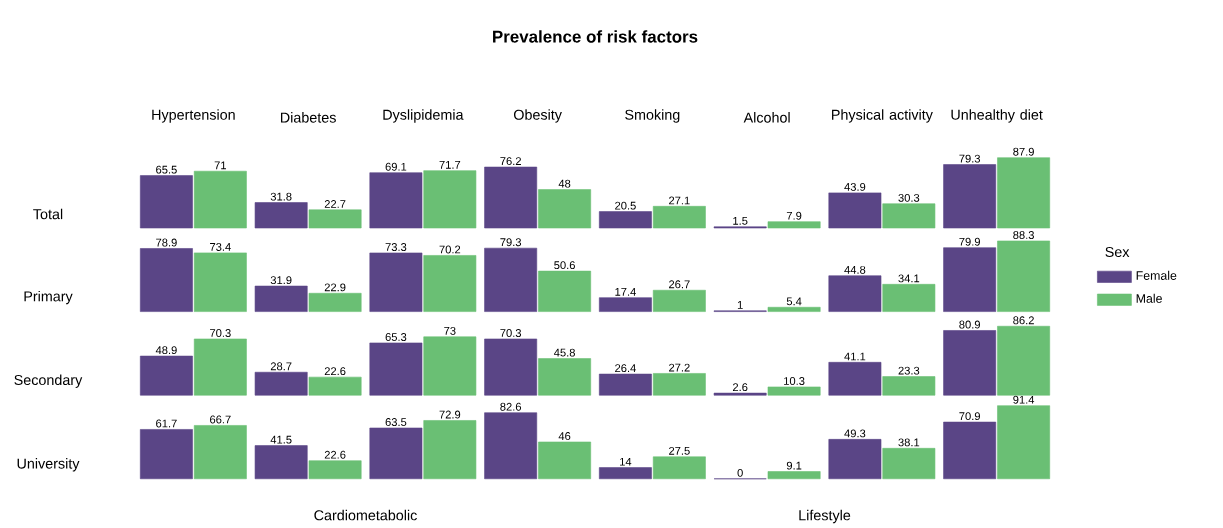  What do you see at coordinates (794, 215) in the screenshot?
I see `data-label: 7.9` at bounding box center [794, 215].